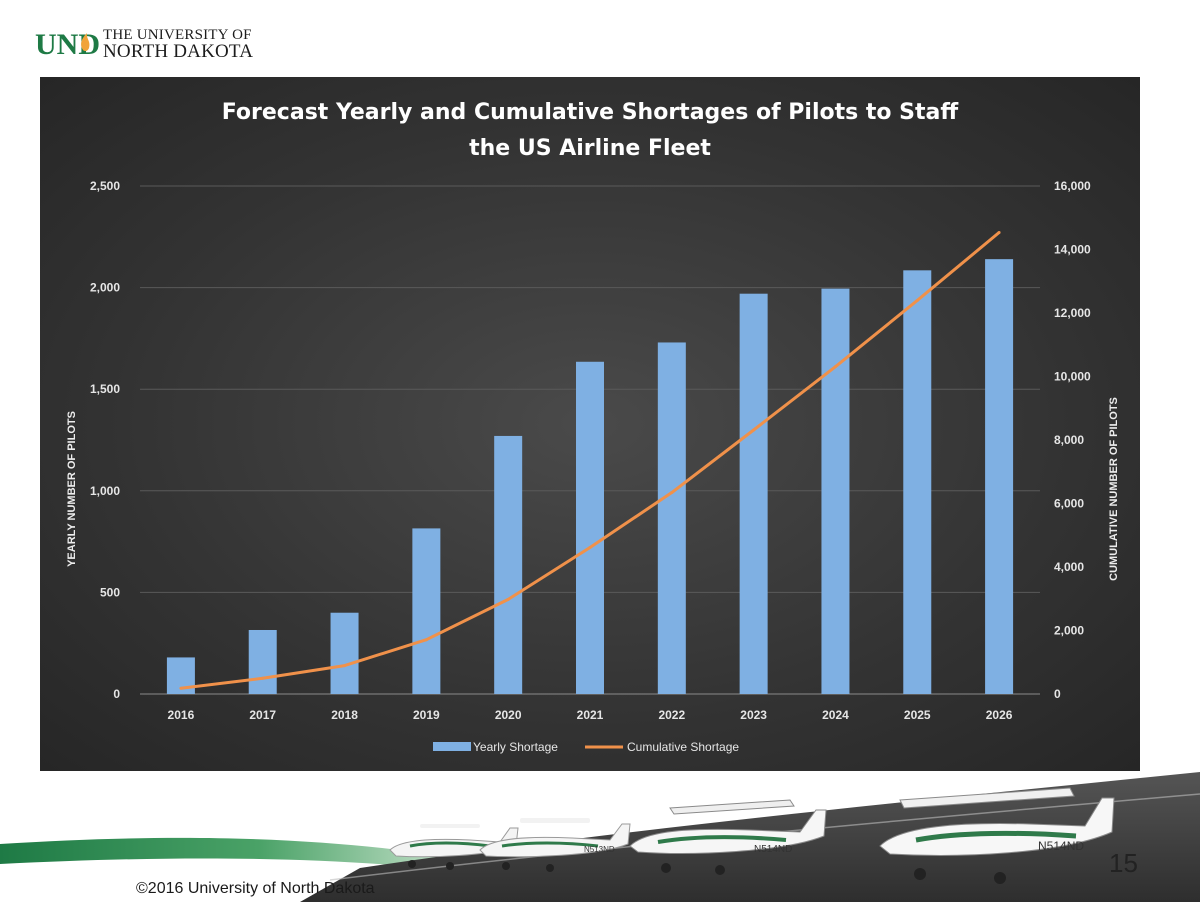 The height and width of the screenshot is (902, 1200). I want to click on x-axis-tick-label: 2021, so click(590, 715).